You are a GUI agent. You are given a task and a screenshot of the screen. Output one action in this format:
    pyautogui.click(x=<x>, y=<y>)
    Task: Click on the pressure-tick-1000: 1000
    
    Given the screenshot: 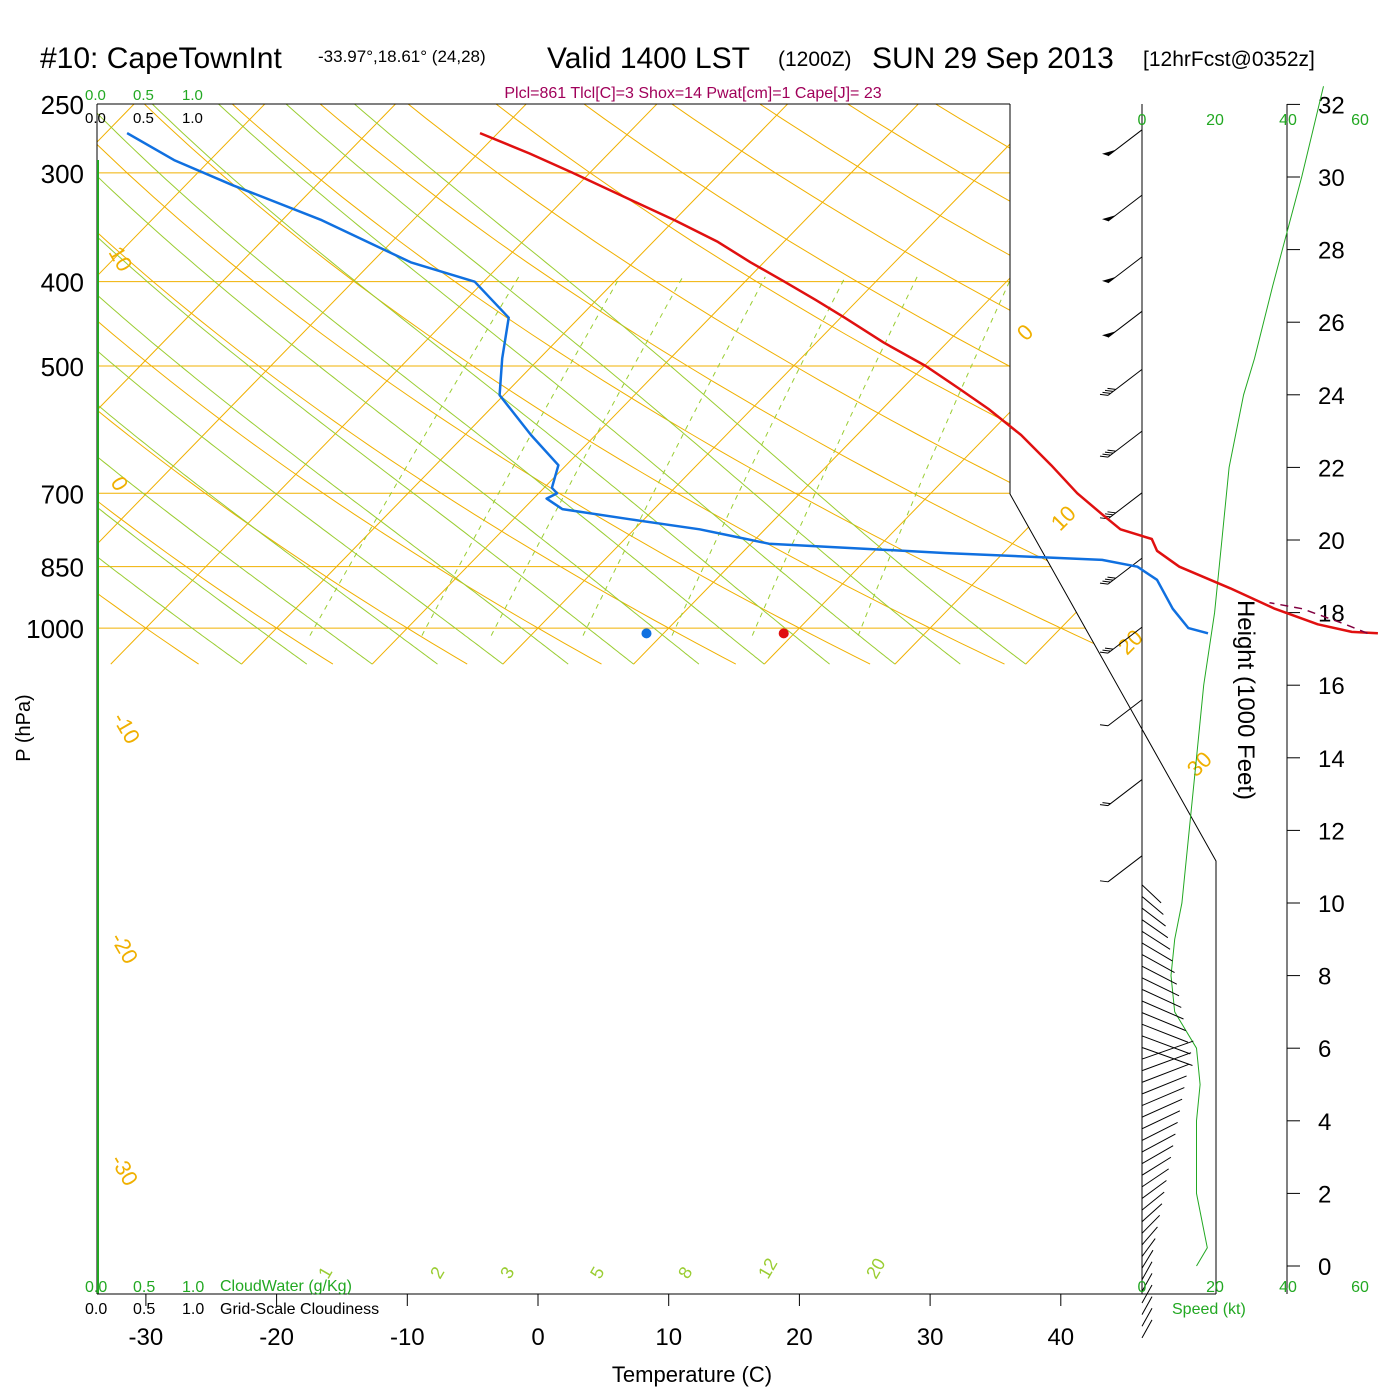 What is the action you would take?
    pyautogui.click(x=55, y=629)
    